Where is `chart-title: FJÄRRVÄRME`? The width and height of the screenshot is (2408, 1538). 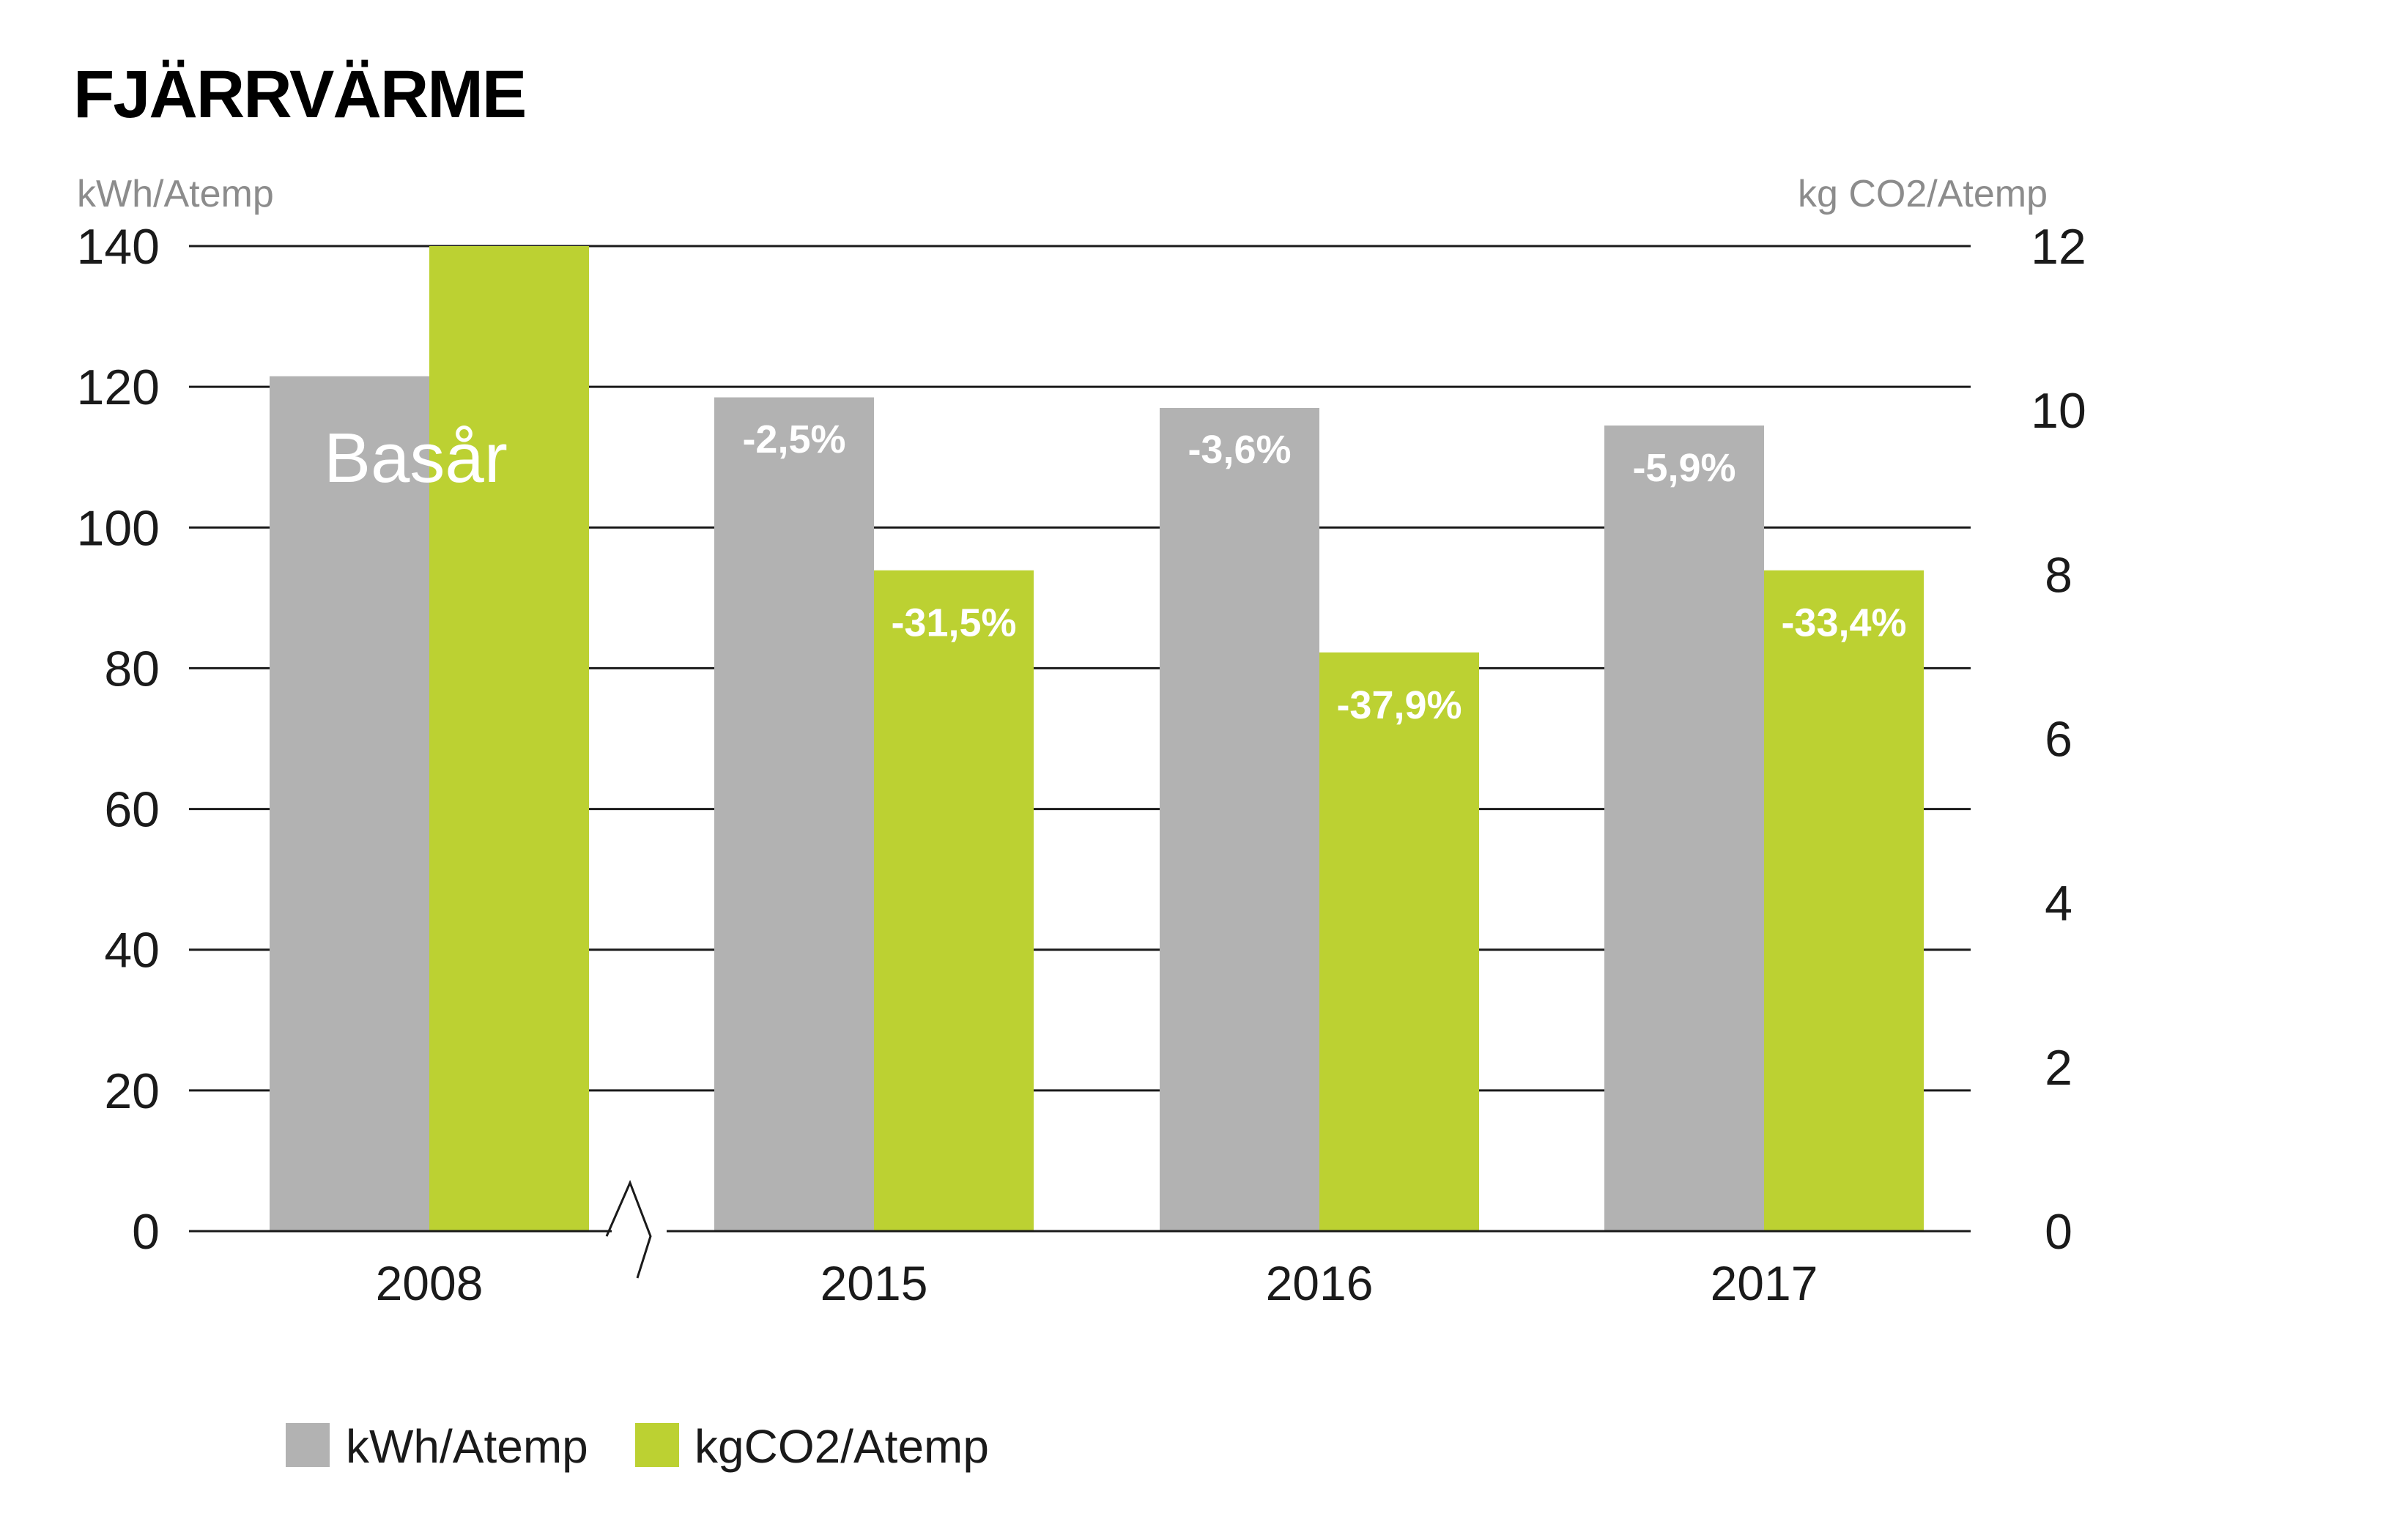 chart-title: FJÄRRVÄRME is located at coordinates (299, 94).